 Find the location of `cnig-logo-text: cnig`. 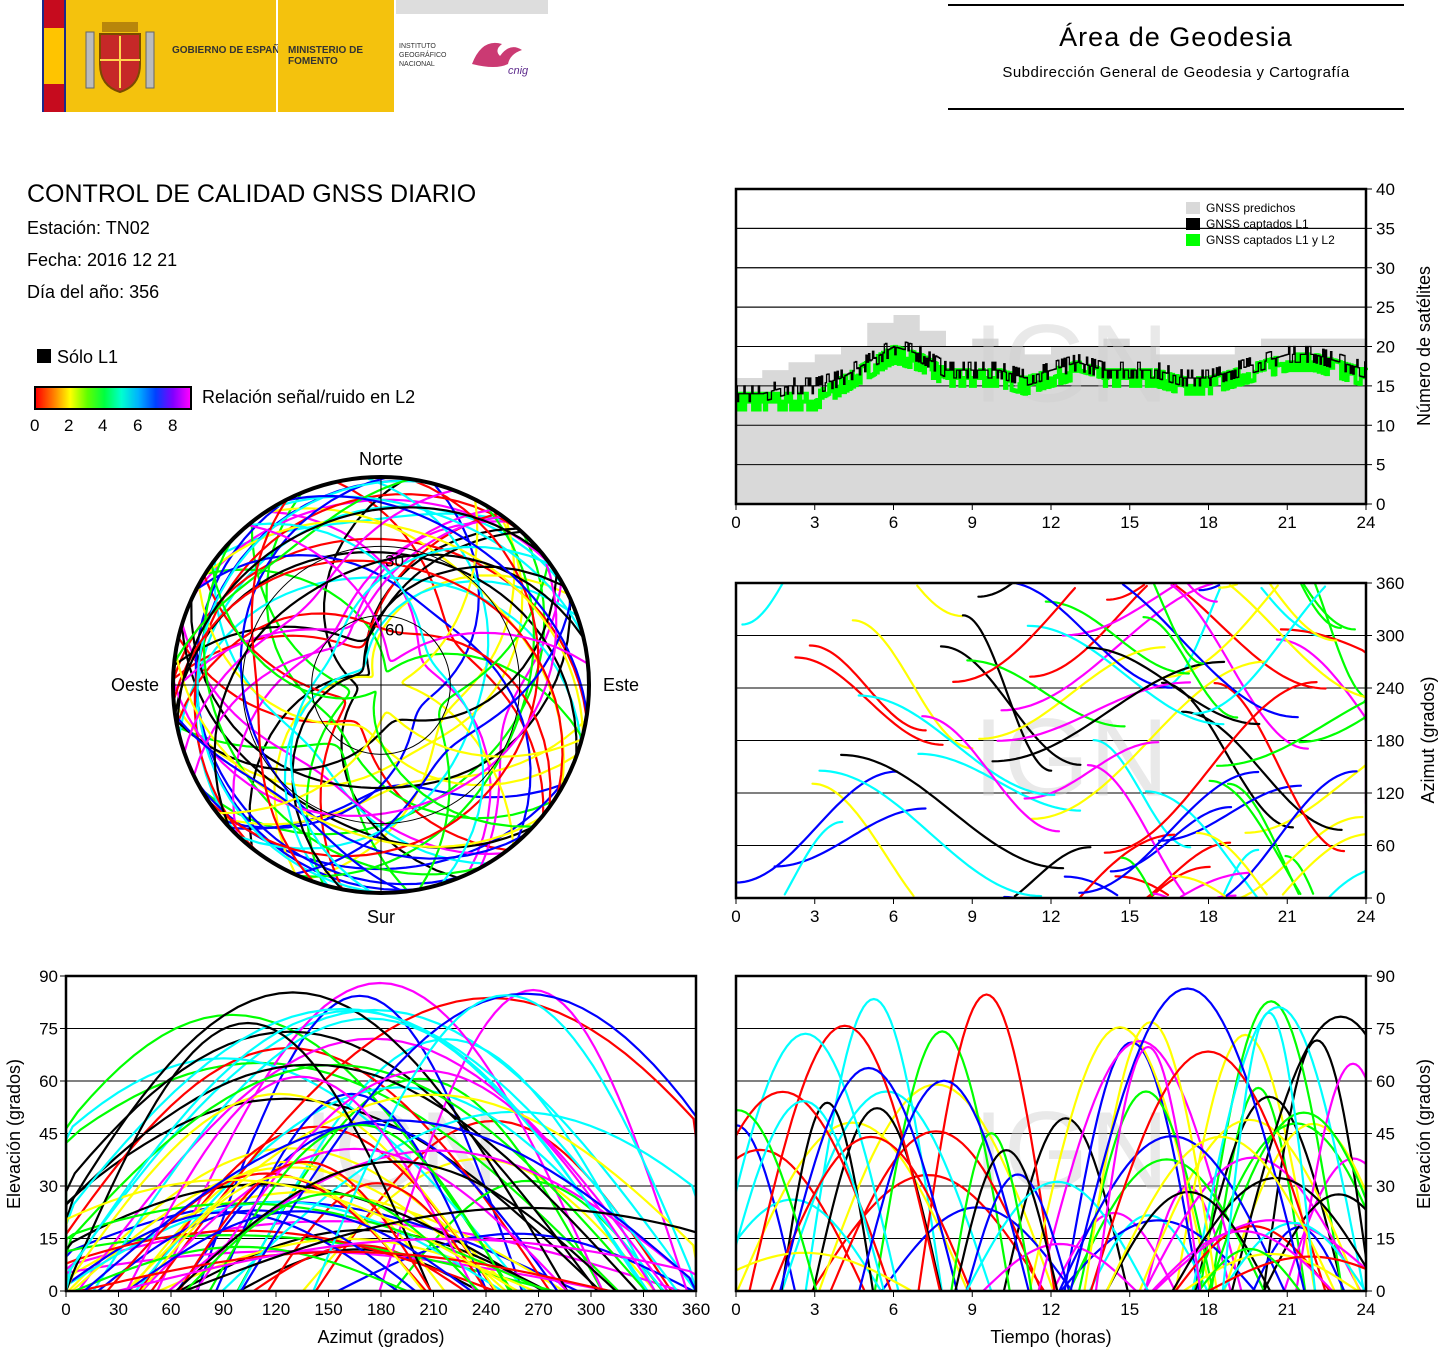

cnig-logo-text: cnig is located at coordinates (518, 71).